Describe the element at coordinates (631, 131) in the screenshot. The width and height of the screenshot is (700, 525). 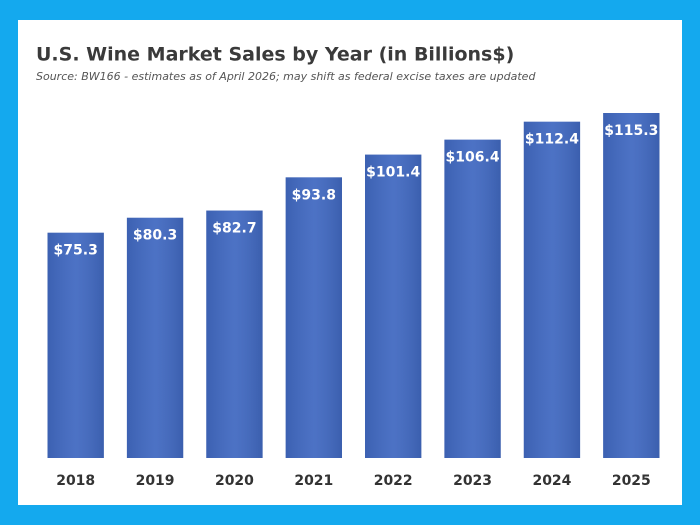
I see `value-label: $115.3` at that location.